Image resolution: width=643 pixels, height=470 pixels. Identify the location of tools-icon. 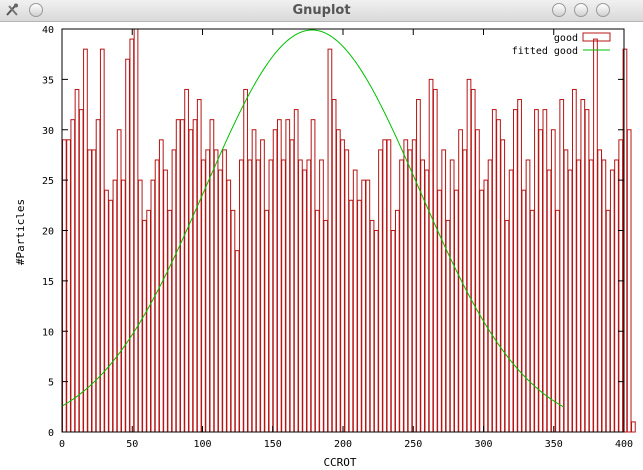
(12, 10).